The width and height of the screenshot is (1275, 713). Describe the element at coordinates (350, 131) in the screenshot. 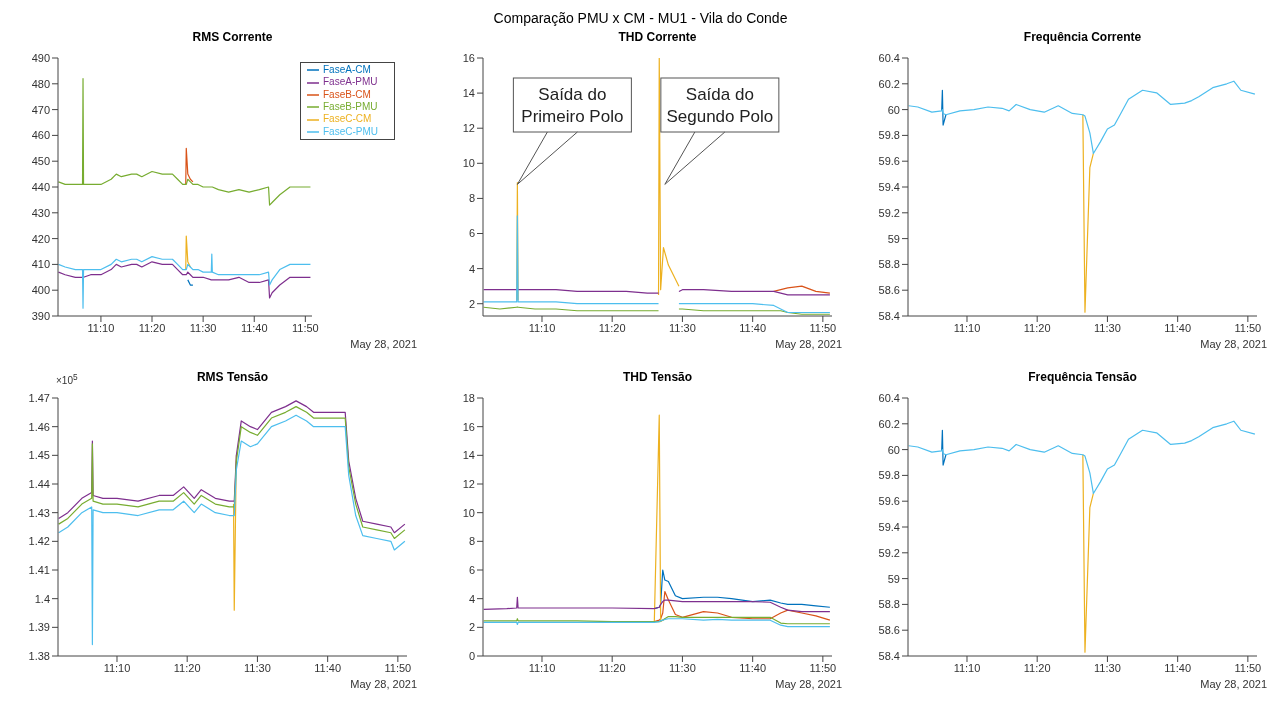

I see `legend-label: FaseC-PMU` at that location.